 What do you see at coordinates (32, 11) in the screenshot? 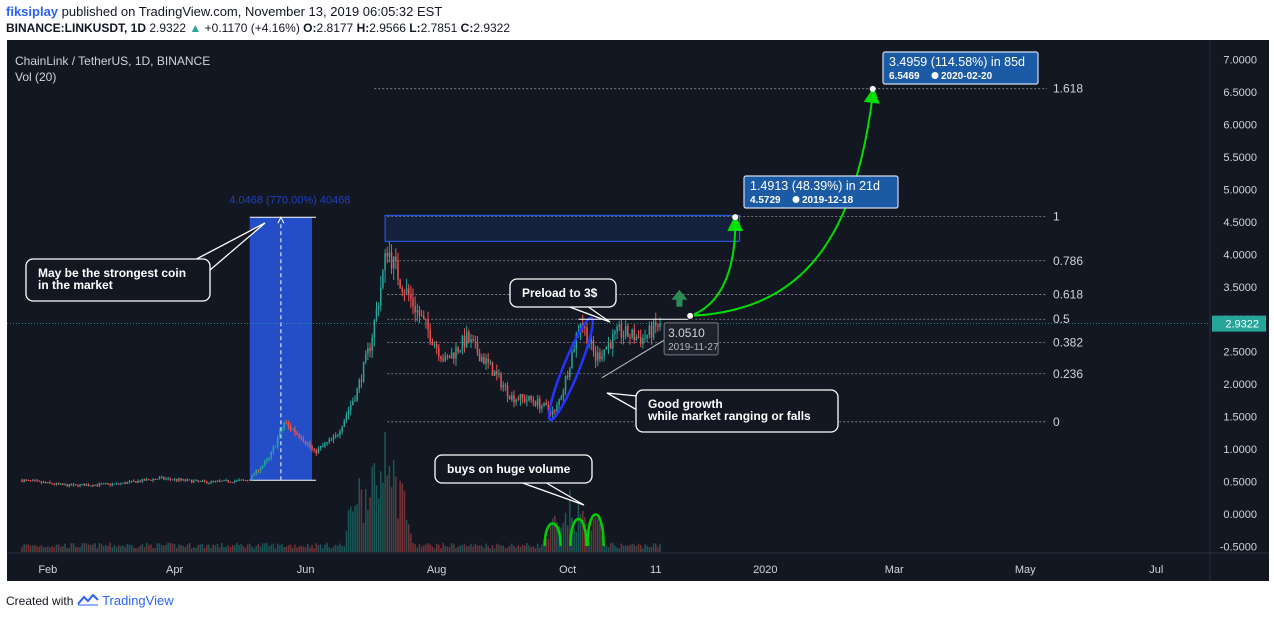
I see `author-name: fiksiplay` at bounding box center [32, 11].